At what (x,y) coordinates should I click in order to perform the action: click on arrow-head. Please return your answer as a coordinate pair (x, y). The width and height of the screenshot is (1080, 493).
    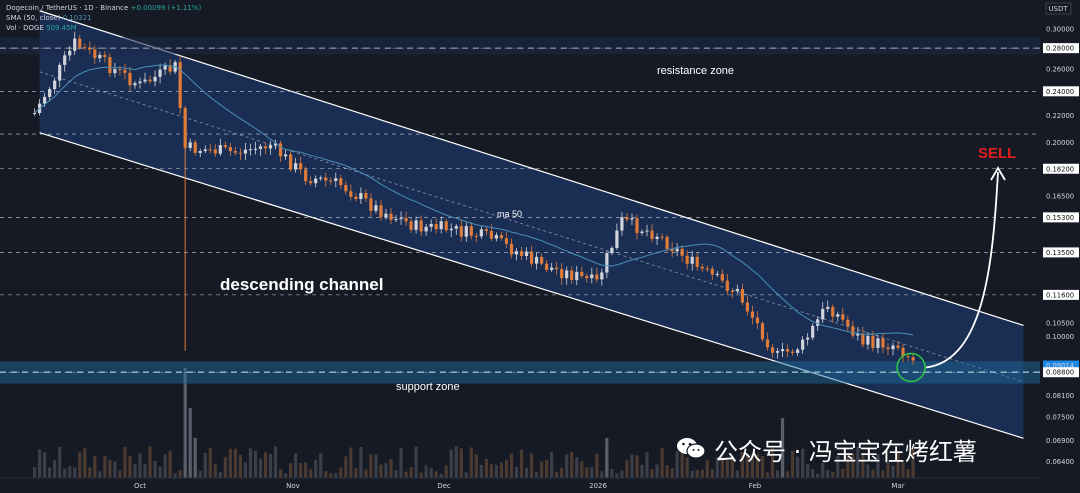
    Looking at the image, I should click on (998, 173).